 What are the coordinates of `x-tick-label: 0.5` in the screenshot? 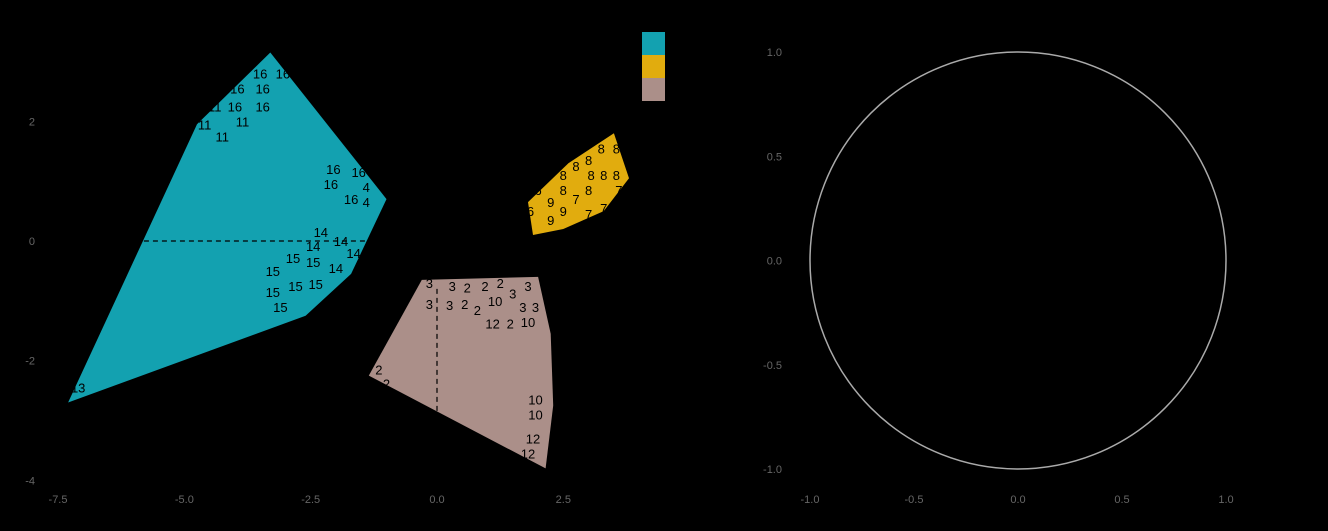 It's located at (1121, 500).